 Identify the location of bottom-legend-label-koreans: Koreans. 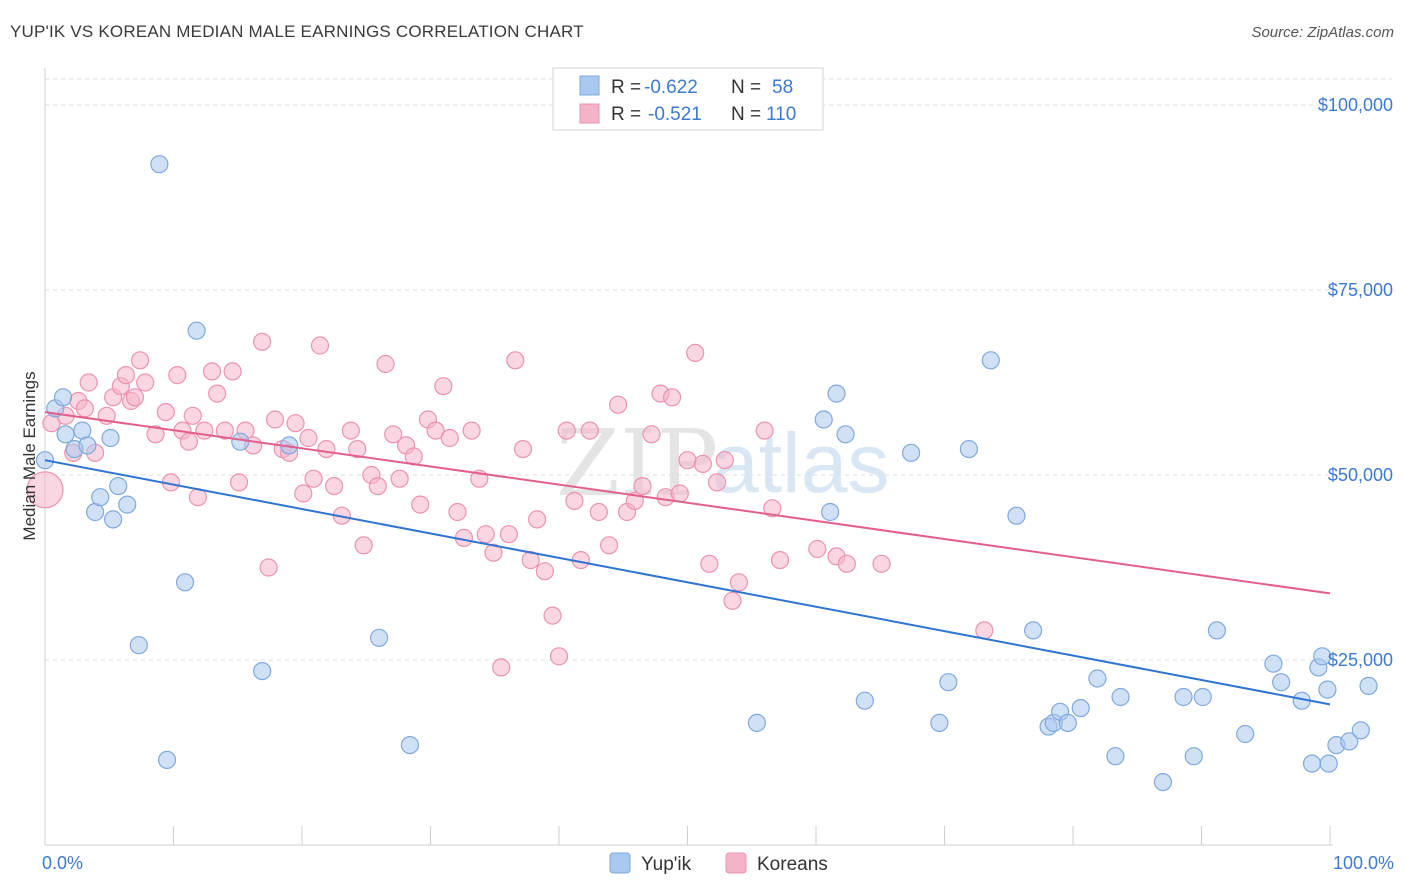
(792, 864).